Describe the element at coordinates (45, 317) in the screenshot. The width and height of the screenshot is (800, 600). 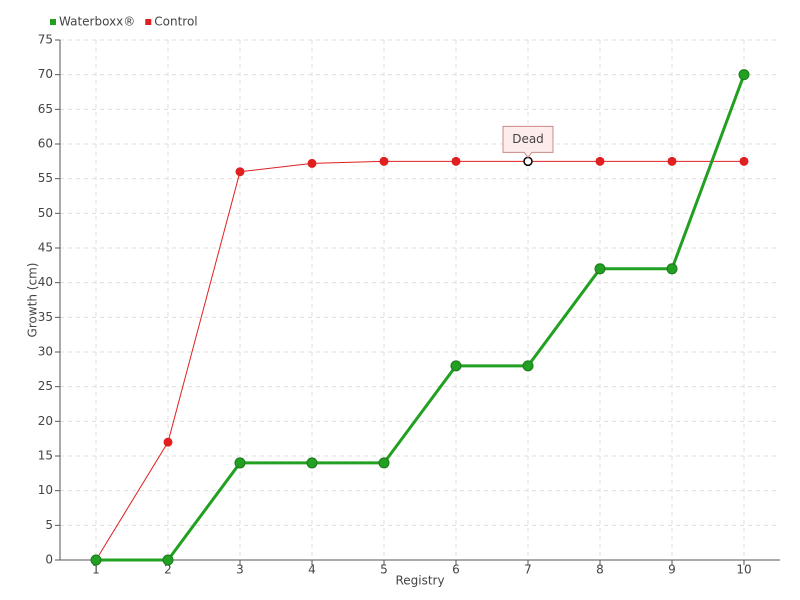
I see `y-tick-label: 35` at that location.